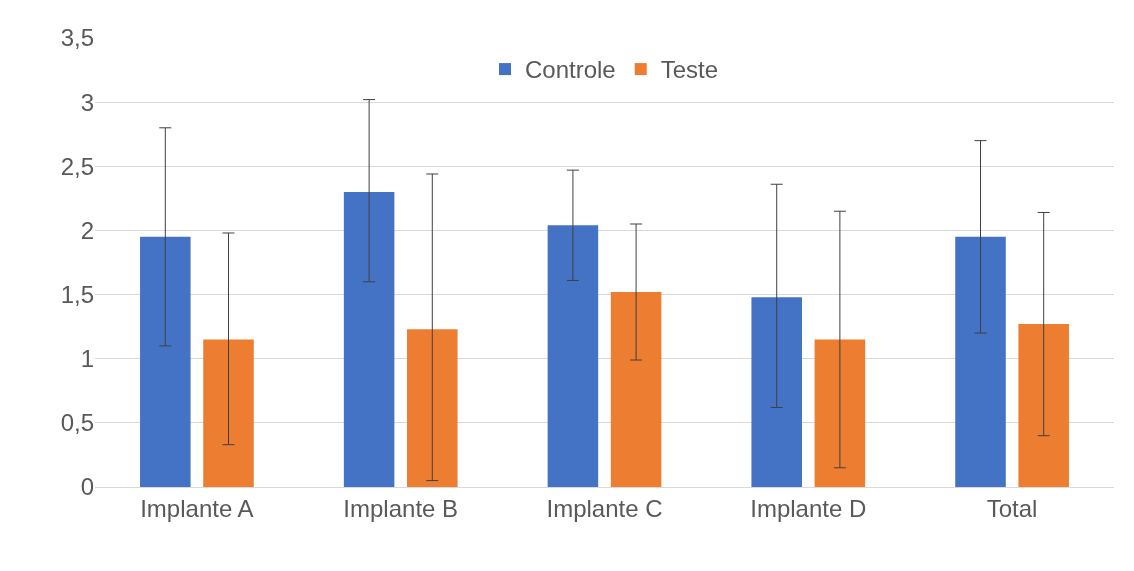 Image resolution: width=1134 pixels, height=571 pixels. I want to click on y-tick-label: 3, so click(87, 102).